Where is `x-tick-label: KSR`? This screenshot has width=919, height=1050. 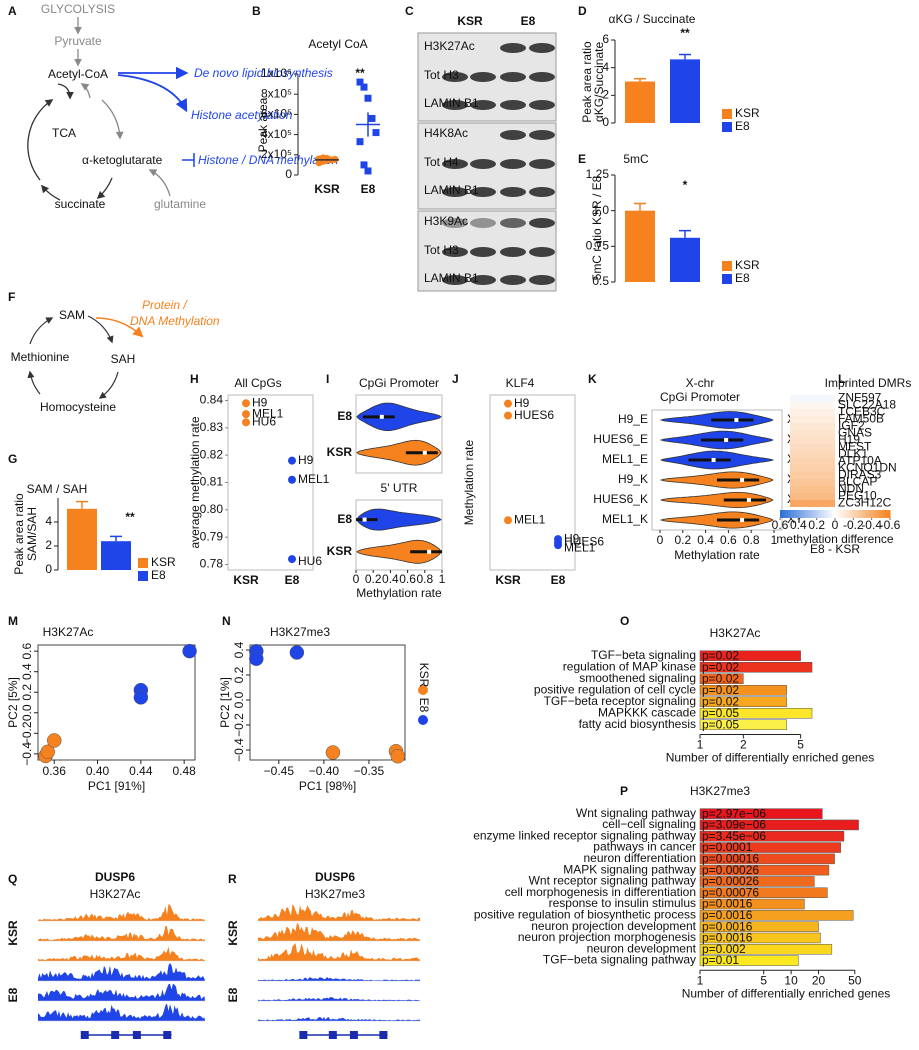
x-tick-label: KSR is located at coordinates (327, 189).